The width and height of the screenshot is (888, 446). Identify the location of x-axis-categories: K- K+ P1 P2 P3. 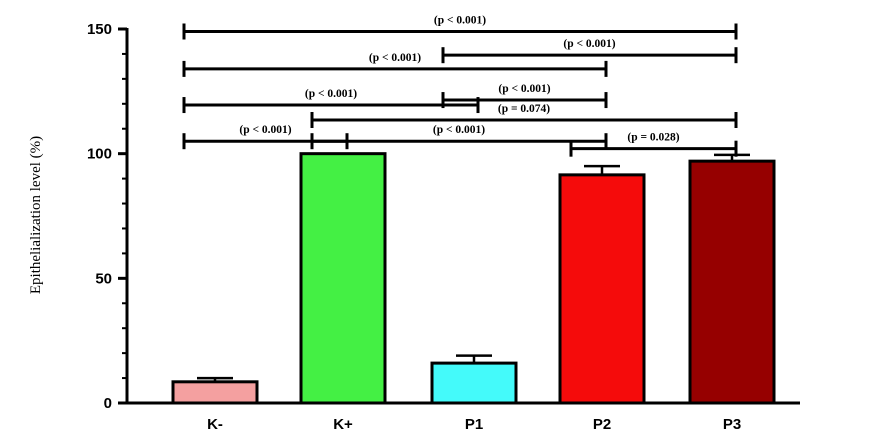
(474, 424).